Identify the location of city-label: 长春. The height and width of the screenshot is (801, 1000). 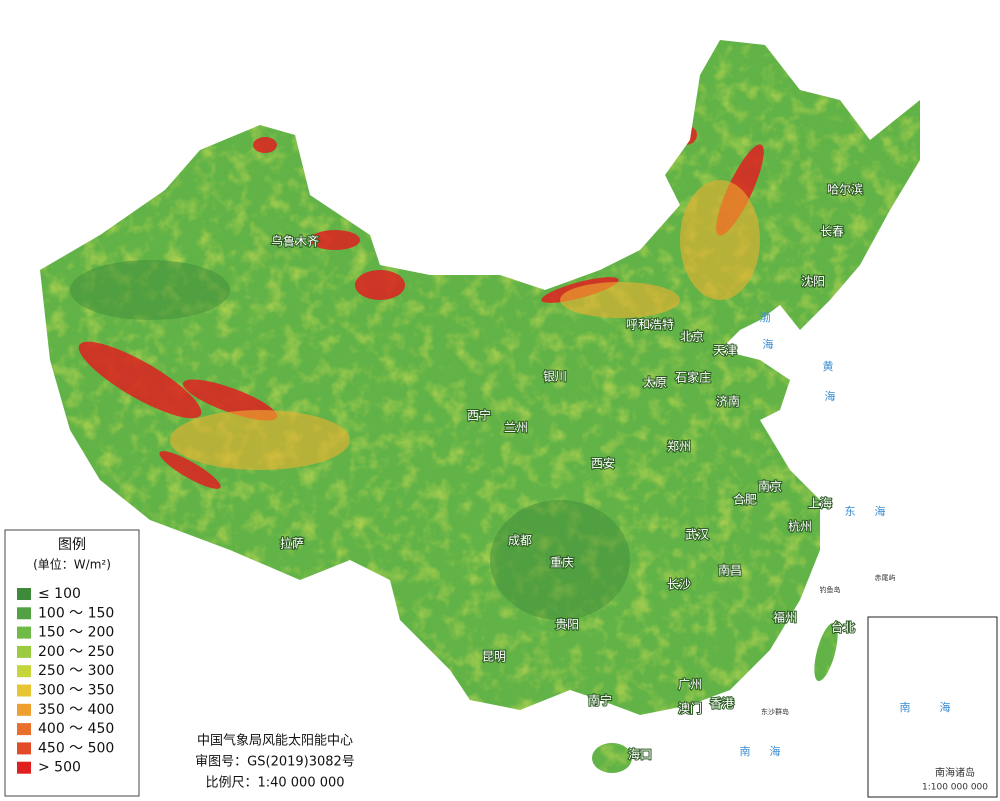
(832, 232).